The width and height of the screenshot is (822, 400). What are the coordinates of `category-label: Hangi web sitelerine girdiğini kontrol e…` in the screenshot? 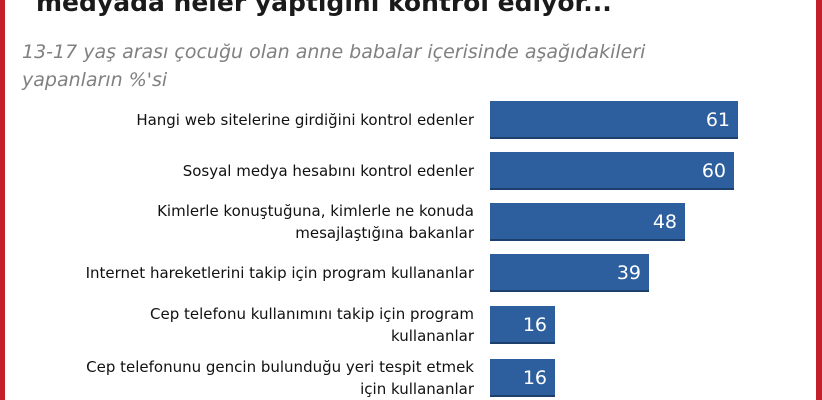 It's located at (305, 120).